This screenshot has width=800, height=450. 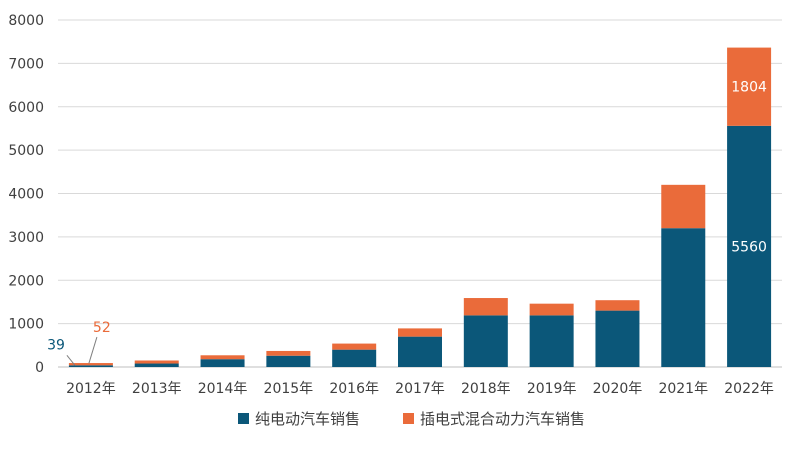 I want to click on x-tick-label: 2019年, so click(x=552, y=389).